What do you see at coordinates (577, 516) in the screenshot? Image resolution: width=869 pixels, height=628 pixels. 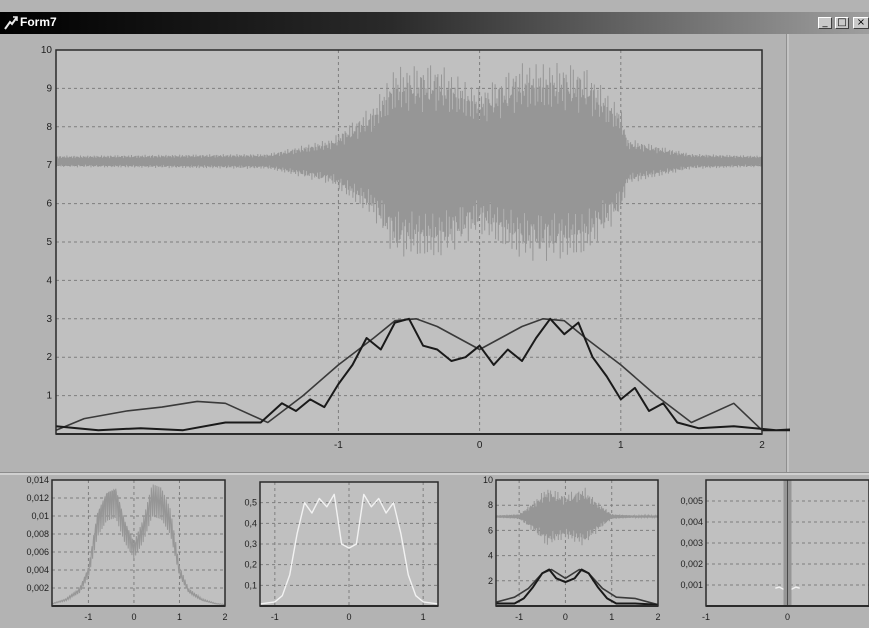 I see `signal-series` at bounding box center [577, 516].